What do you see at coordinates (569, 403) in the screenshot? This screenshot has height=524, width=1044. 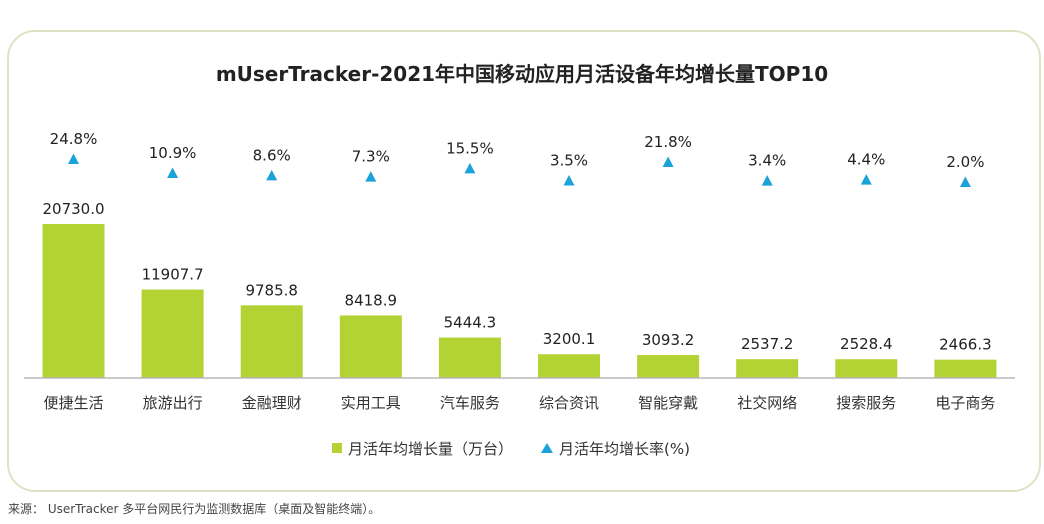 I see `category-label: 综合资讯` at bounding box center [569, 403].